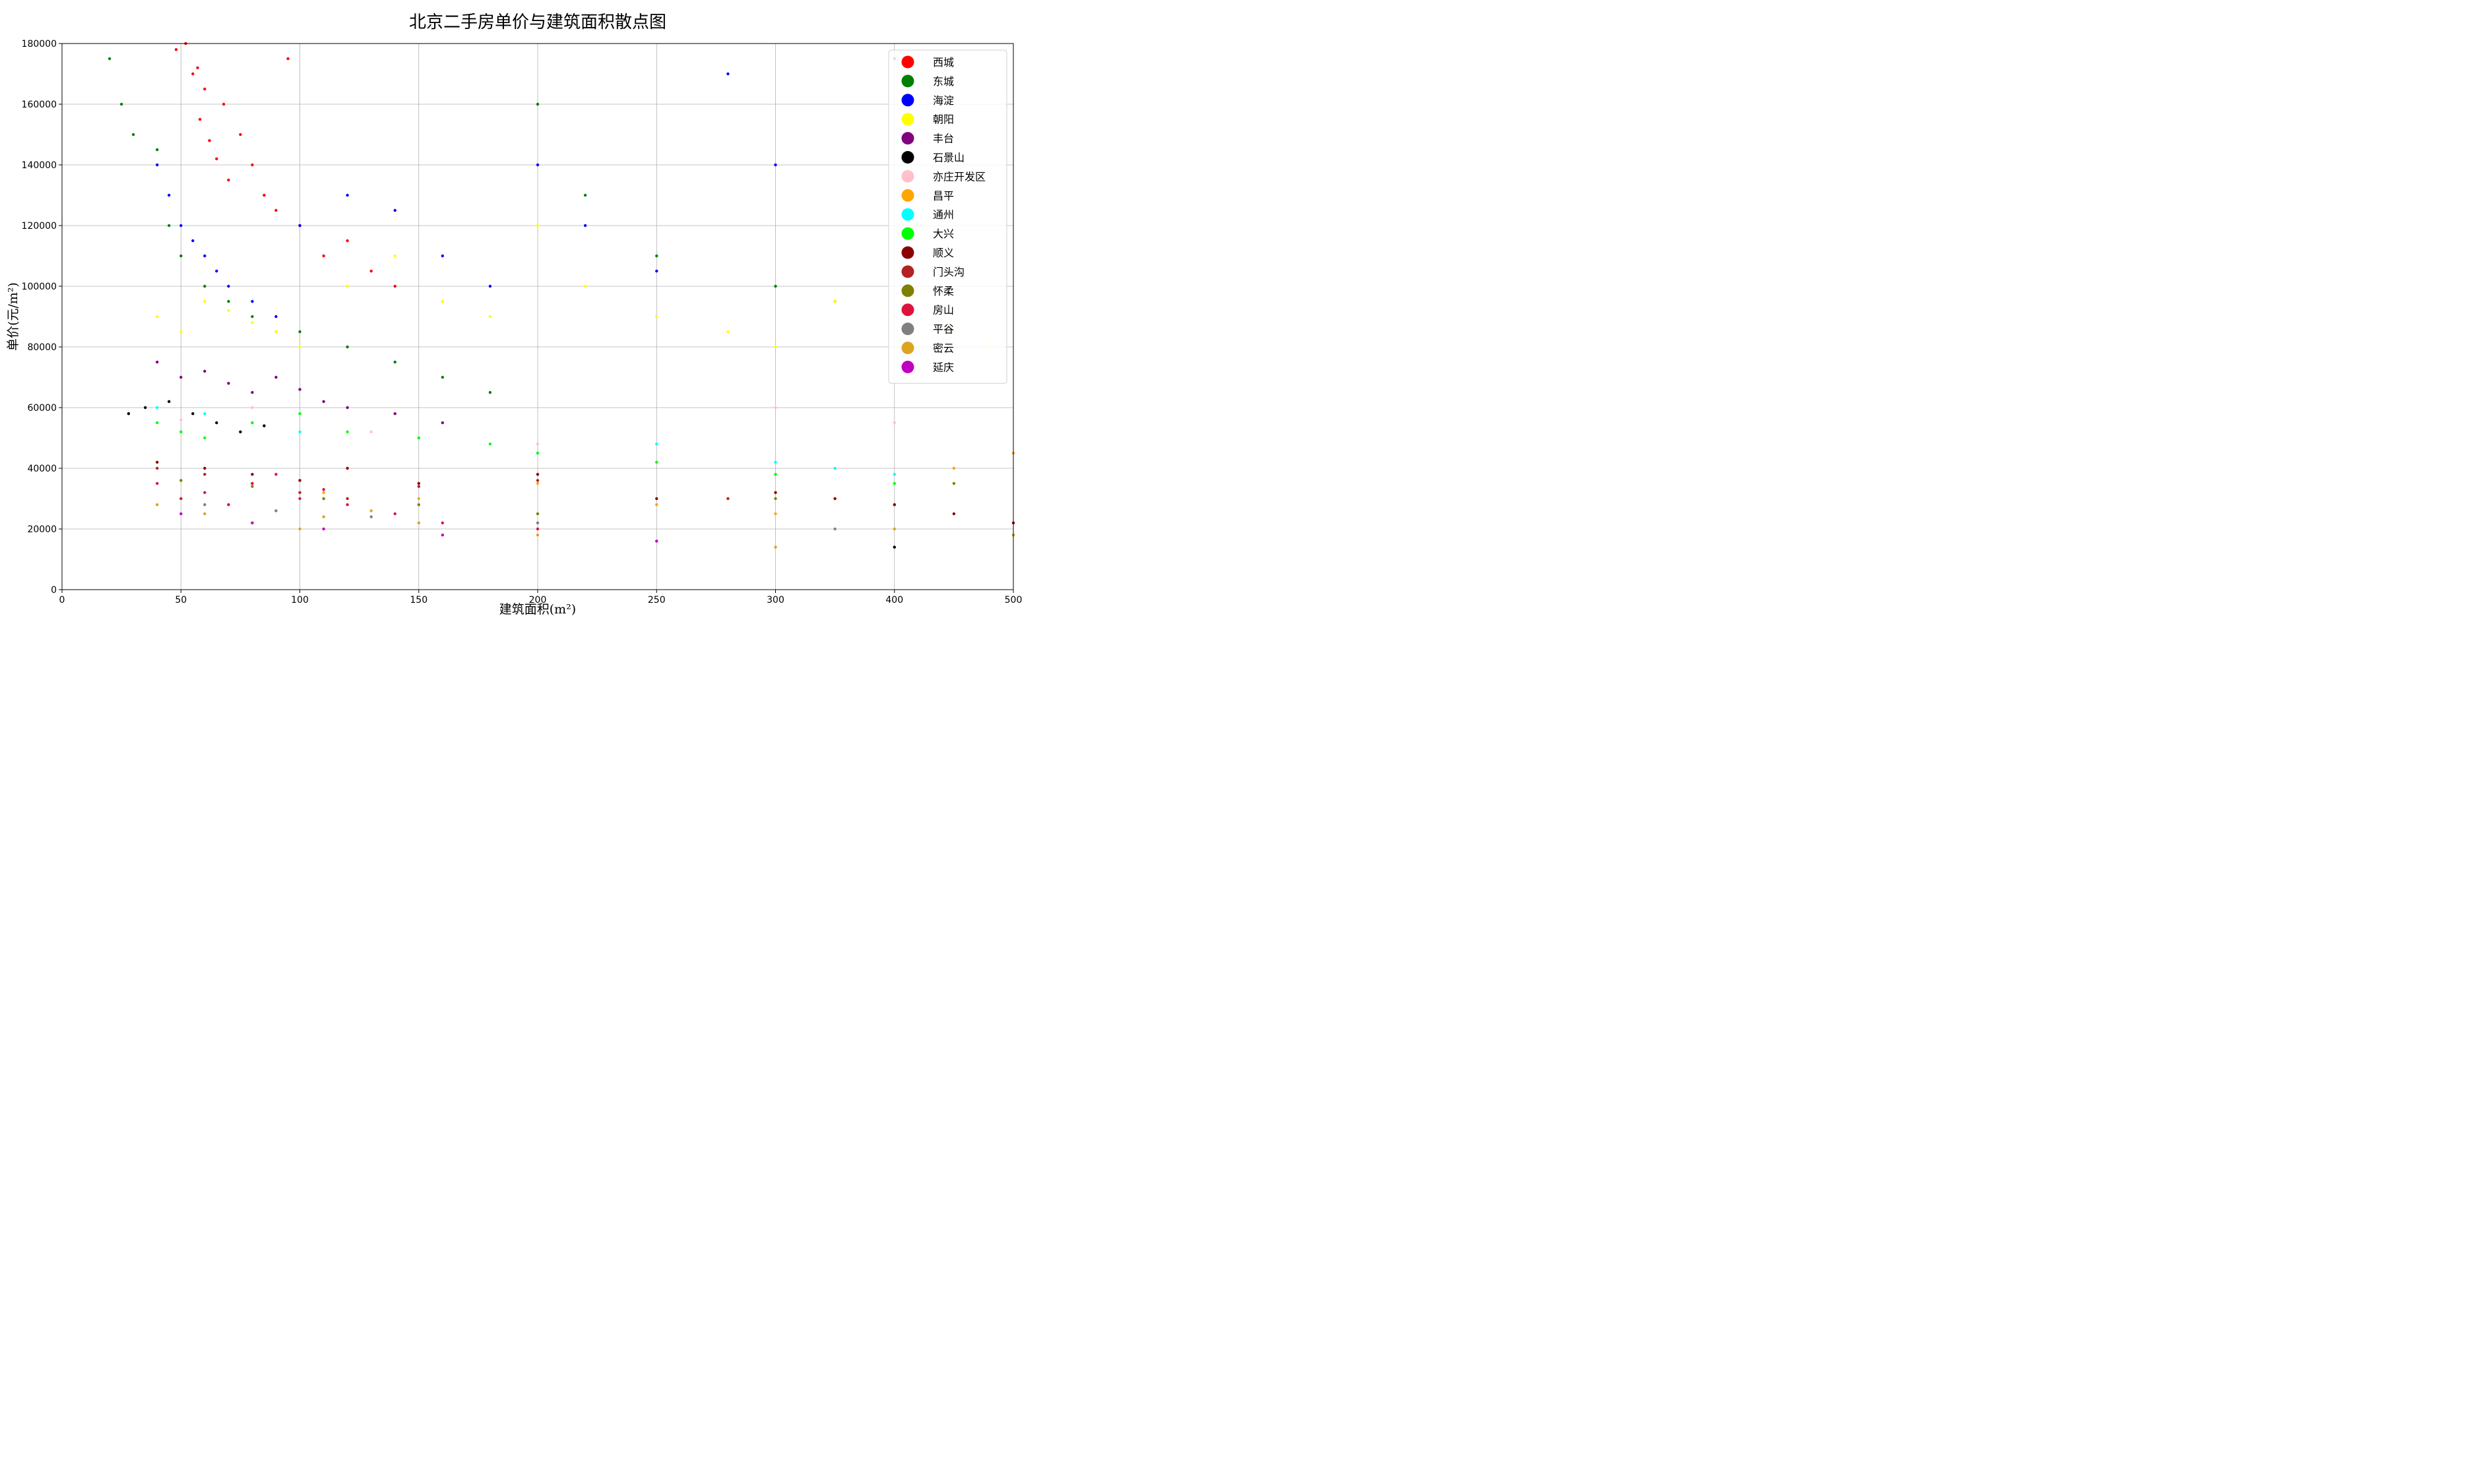  Describe the element at coordinates (300, 600) in the screenshot. I see `x-tick-label: 100` at that location.